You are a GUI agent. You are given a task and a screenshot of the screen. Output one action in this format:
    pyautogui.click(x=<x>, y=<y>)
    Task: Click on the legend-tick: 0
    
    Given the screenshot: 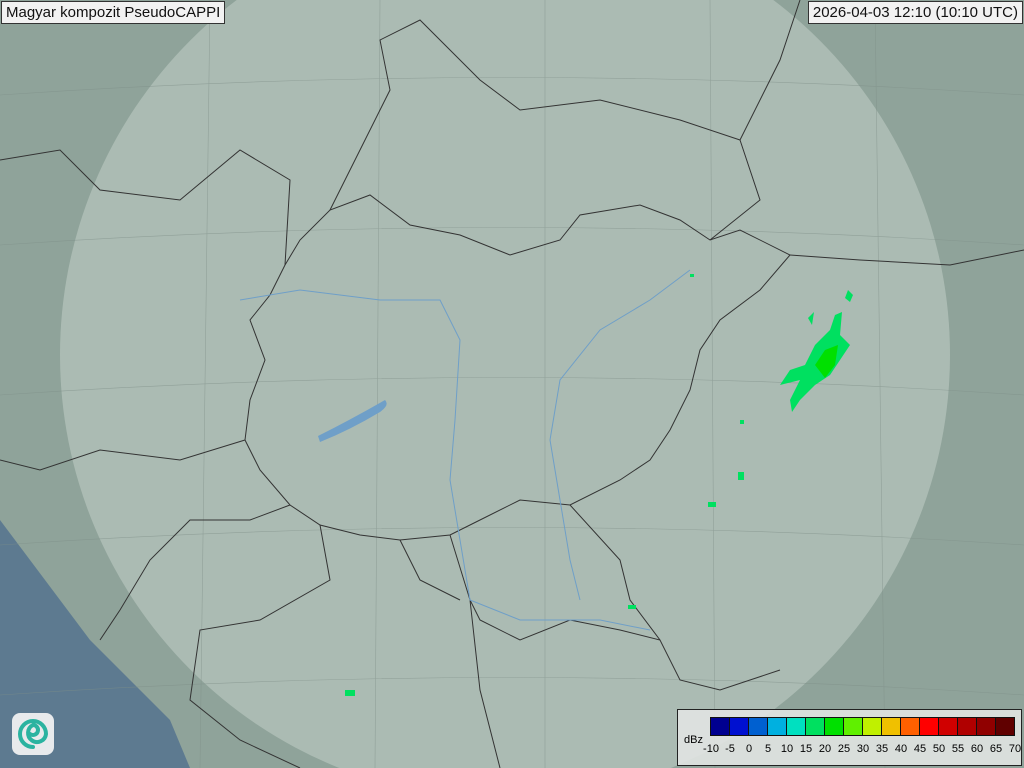 What is the action you would take?
    pyautogui.click(x=749, y=749)
    